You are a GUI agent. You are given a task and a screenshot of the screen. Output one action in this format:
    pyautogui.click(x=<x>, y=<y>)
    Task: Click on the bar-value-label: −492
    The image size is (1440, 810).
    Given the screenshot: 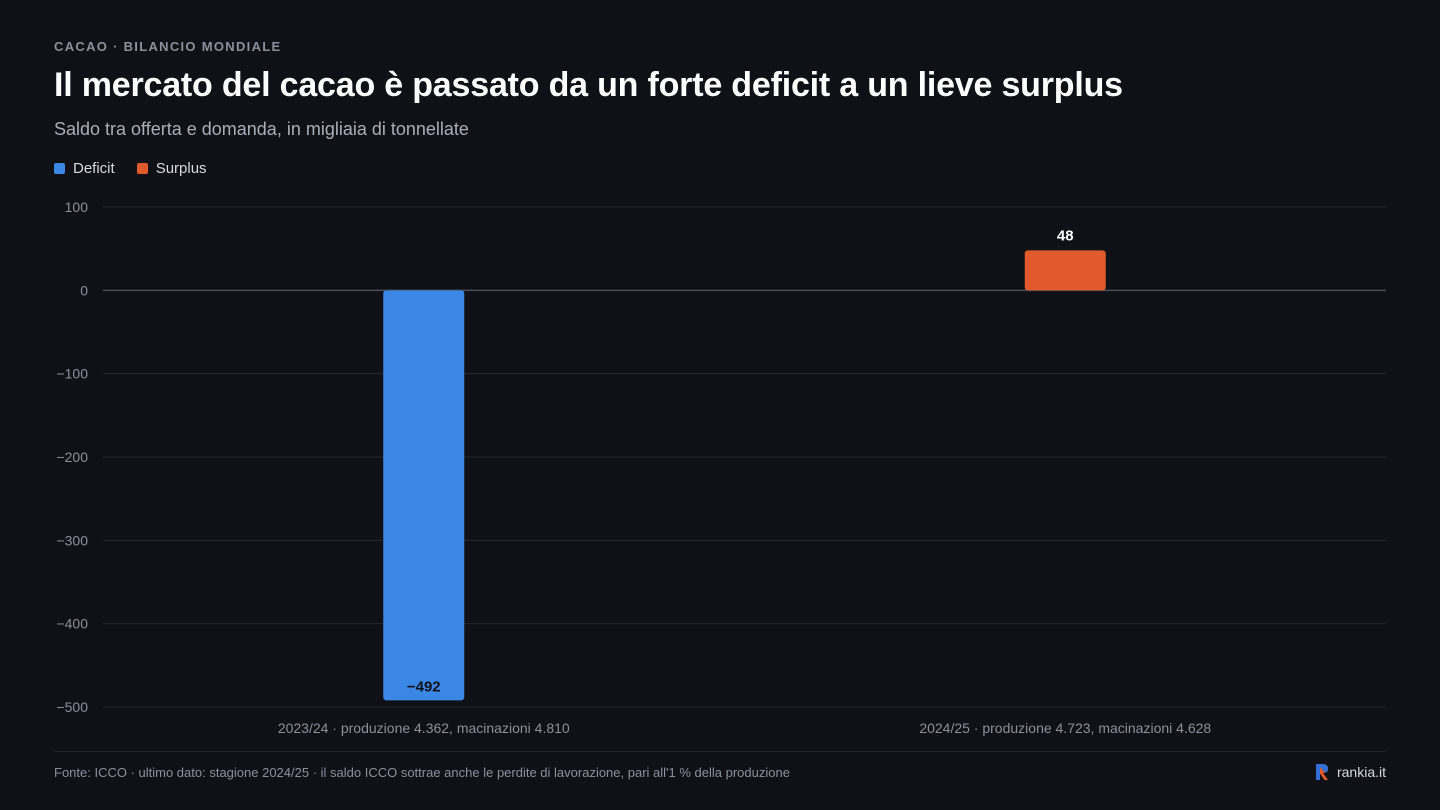 What is the action you would take?
    pyautogui.click(x=424, y=686)
    